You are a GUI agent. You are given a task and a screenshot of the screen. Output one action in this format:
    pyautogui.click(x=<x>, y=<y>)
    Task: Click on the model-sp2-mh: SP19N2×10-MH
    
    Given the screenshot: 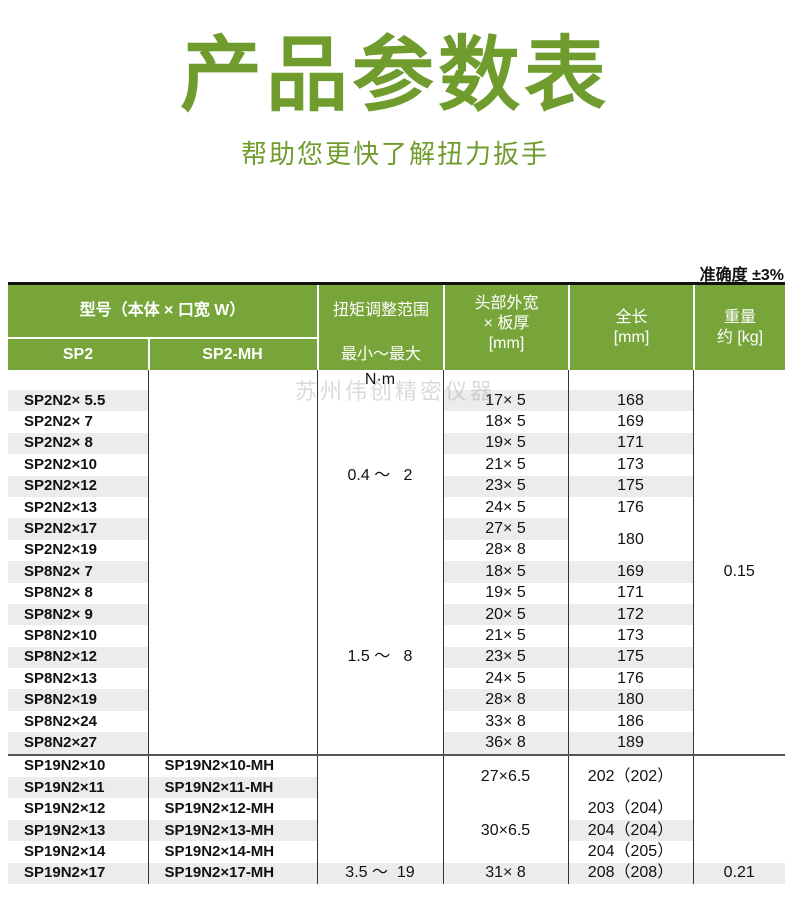 What is the action you would take?
    pyautogui.click(x=232, y=765)
    